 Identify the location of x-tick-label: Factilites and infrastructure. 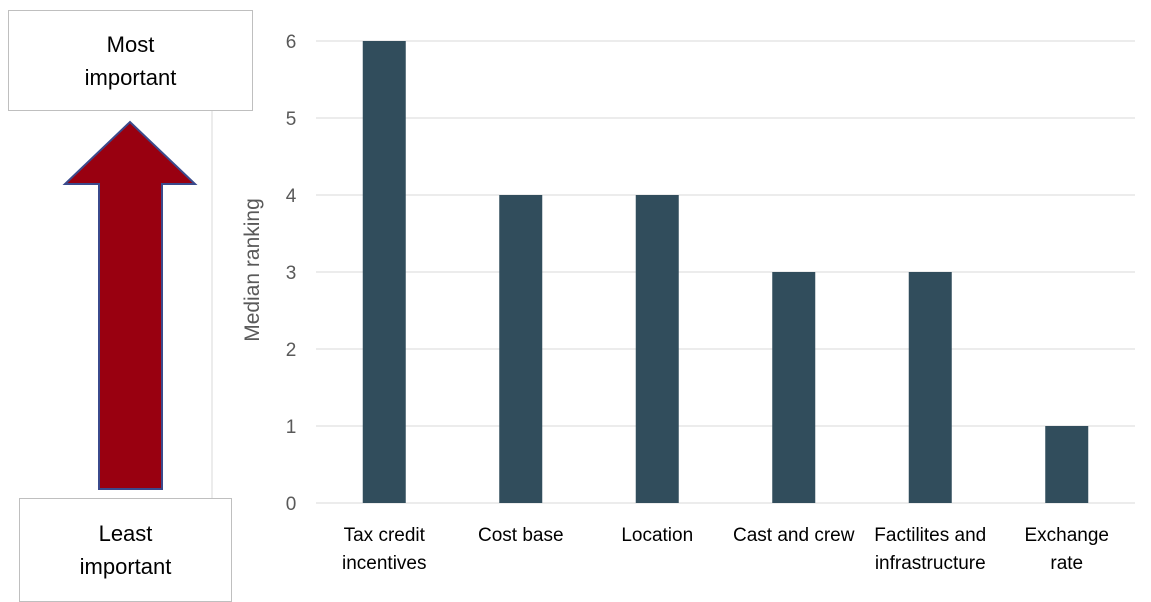
(930, 549).